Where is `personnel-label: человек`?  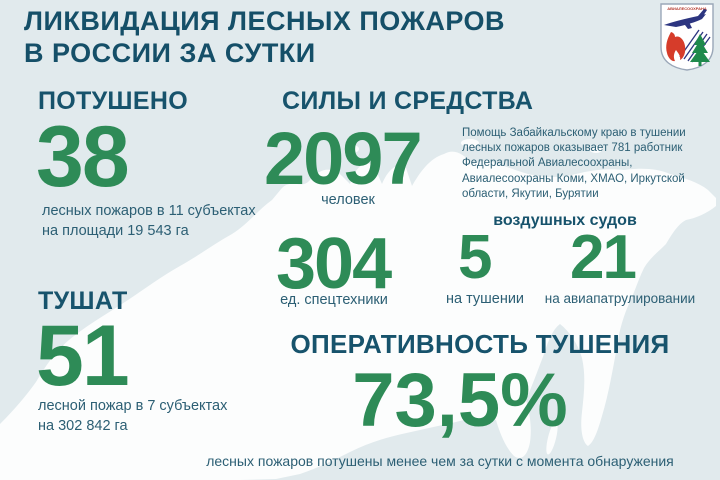
personnel-label: человек is located at coordinates (348, 200).